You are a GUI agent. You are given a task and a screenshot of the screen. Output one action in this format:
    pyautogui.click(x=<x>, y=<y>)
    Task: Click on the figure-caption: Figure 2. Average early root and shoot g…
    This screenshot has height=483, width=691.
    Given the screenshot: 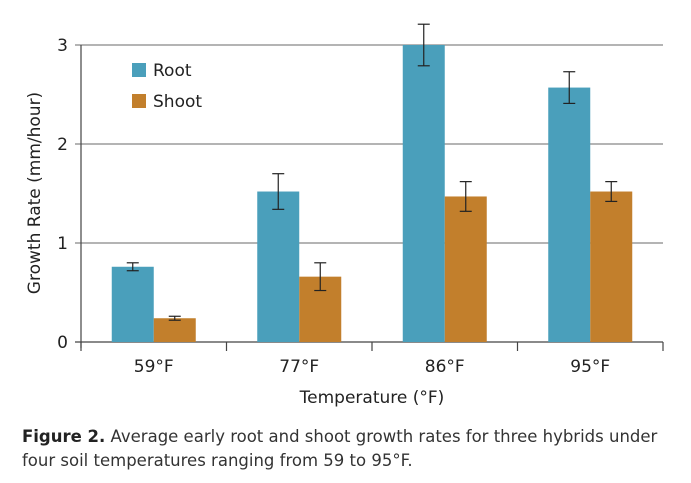 What is the action you would take?
    pyautogui.click(x=352, y=449)
    